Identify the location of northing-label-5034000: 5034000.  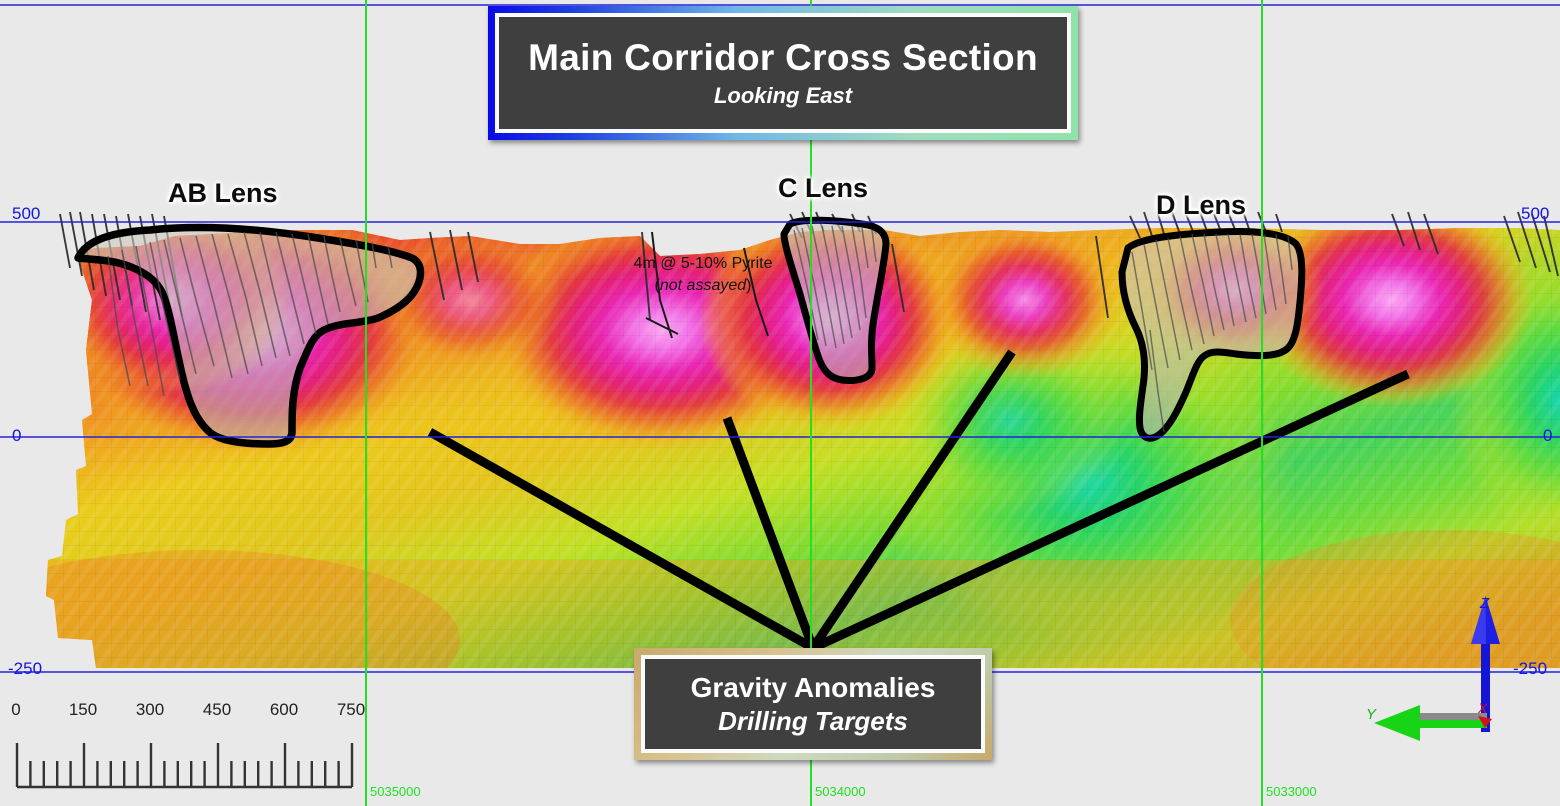
(840, 791).